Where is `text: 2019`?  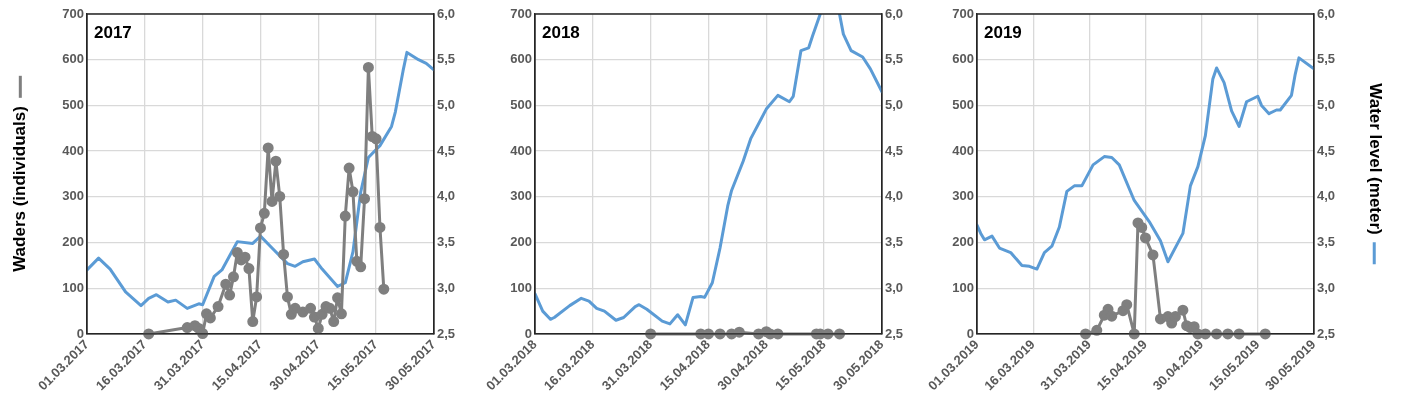 text: 2019 is located at coordinates (1003, 33).